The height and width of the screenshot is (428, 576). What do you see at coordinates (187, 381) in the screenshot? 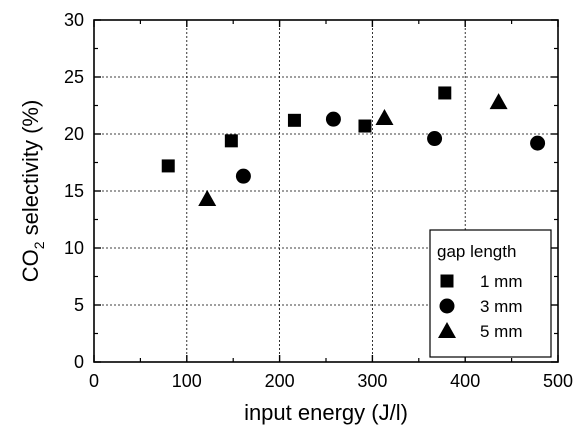
I see `x-tick-label: 100` at bounding box center [187, 381].